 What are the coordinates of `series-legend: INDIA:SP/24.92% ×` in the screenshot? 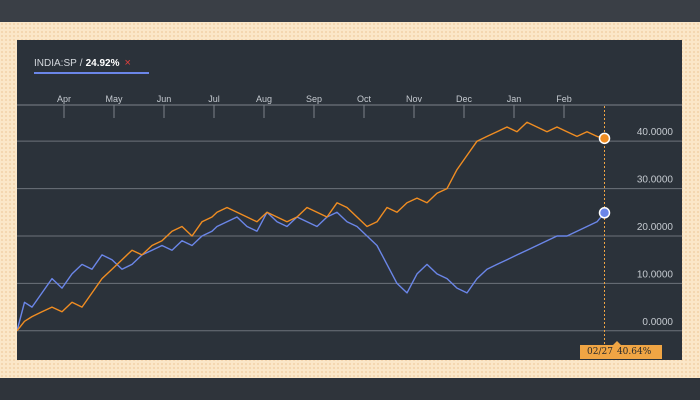 It's located at (82, 66).